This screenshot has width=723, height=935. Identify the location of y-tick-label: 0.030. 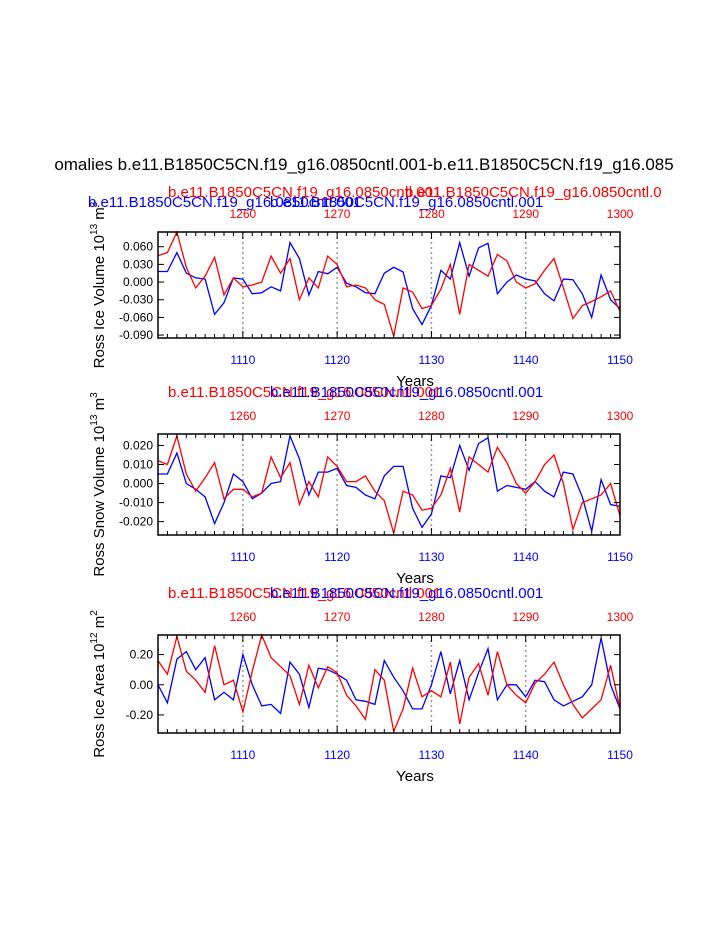
(138, 264).